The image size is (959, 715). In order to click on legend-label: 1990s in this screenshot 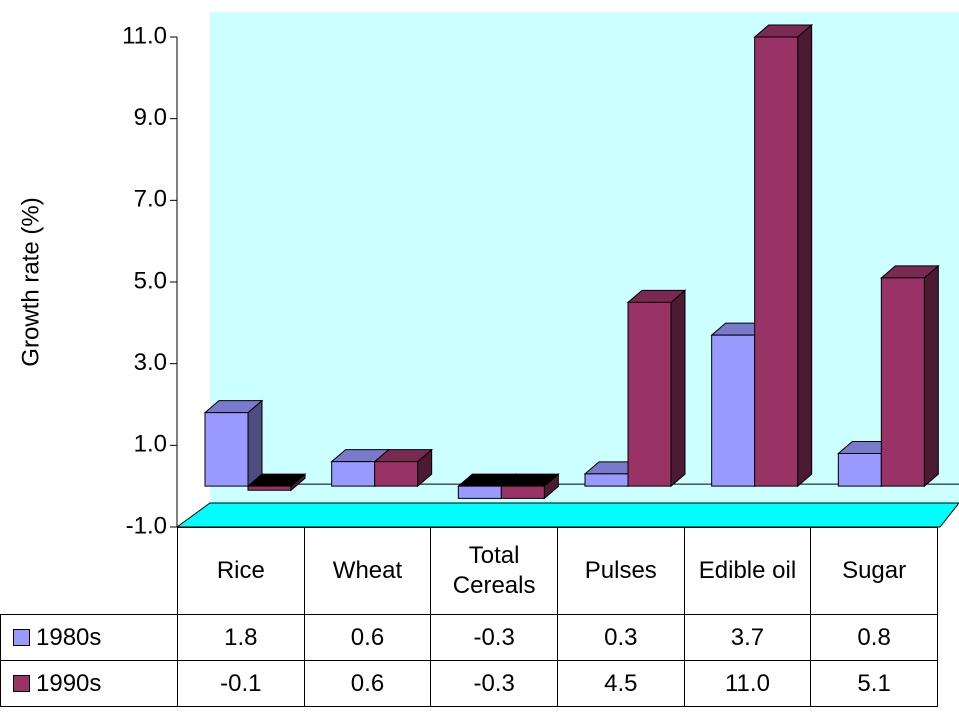, I will do `click(69, 683)`.